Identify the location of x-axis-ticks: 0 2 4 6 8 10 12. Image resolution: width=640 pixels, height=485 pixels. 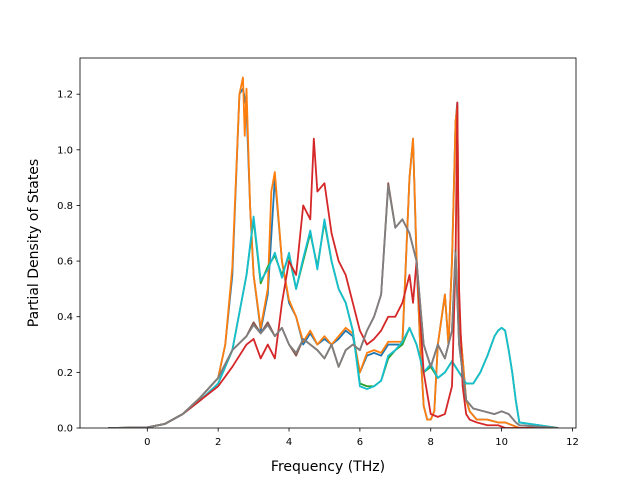
(361, 438).